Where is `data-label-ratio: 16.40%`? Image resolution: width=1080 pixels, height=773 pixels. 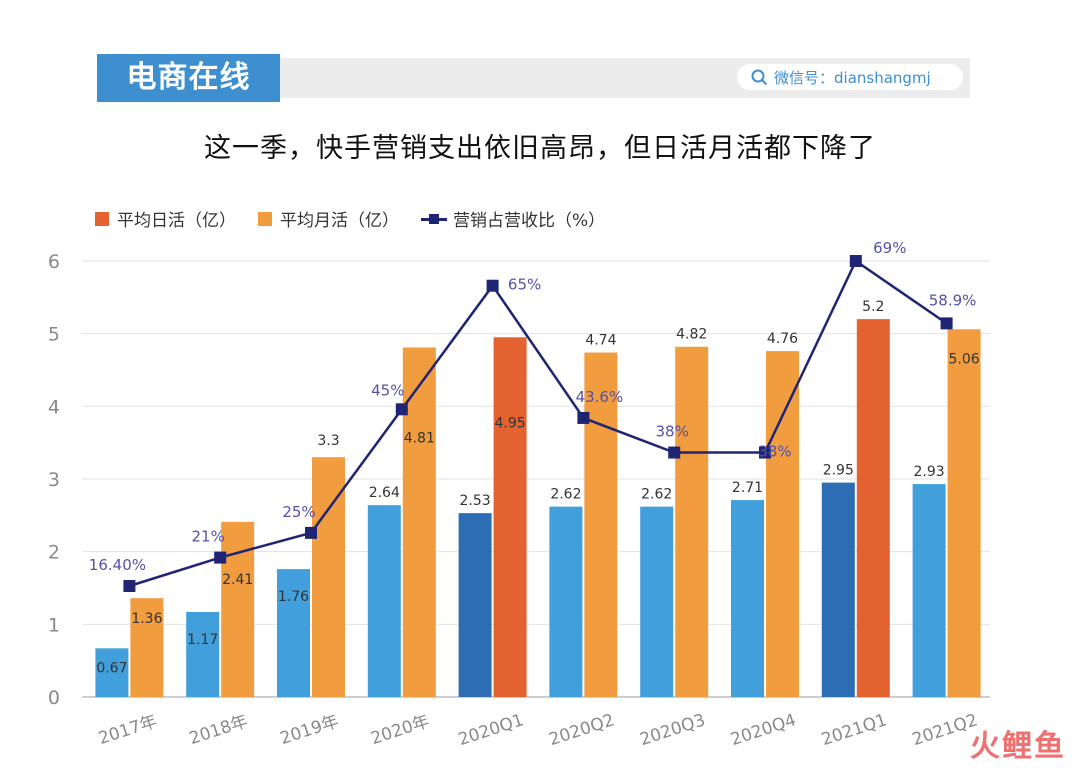 data-label-ratio: 16.40% is located at coordinates (117, 565).